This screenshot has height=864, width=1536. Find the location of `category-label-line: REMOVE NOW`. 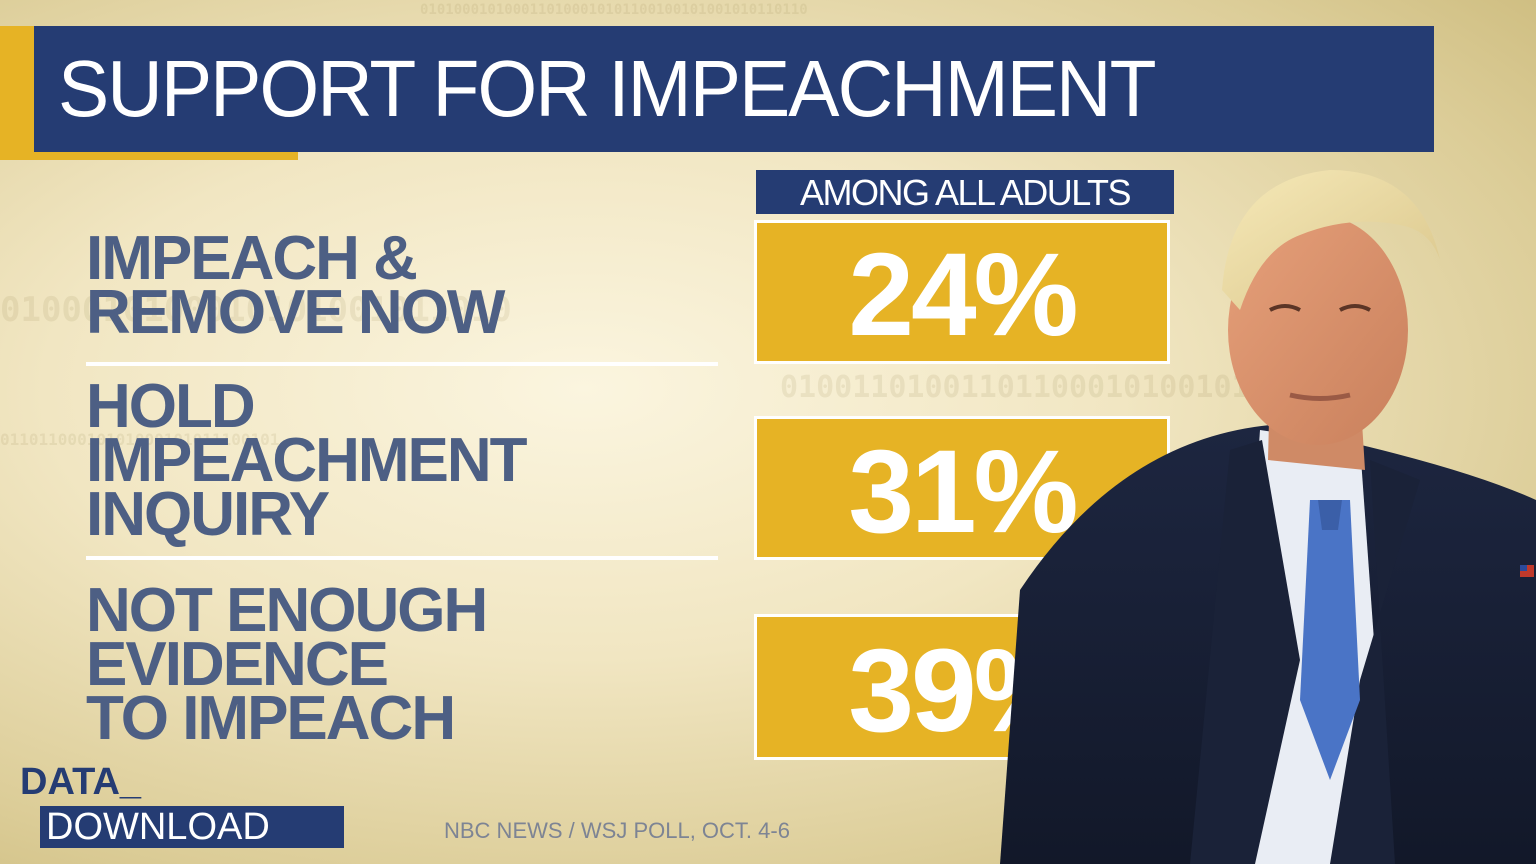

category-label-line: REMOVE NOW is located at coordinates (295, 312).